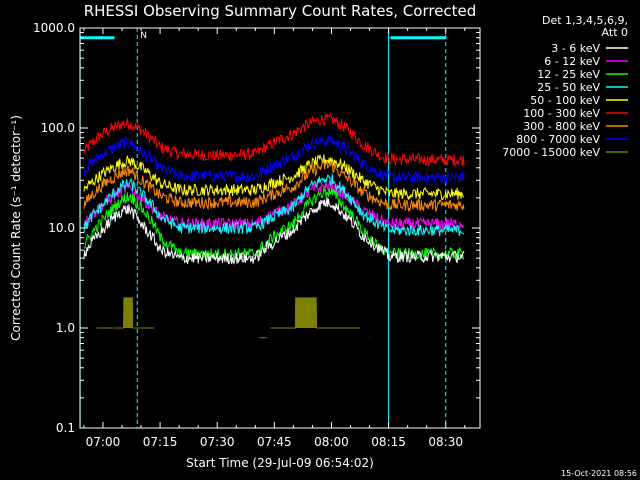 This screenshot has height=480, width=640. Describe the element at coordinates (103, 442) in the screenshot. I see `x-tick-label-0: 07:00` at that location.